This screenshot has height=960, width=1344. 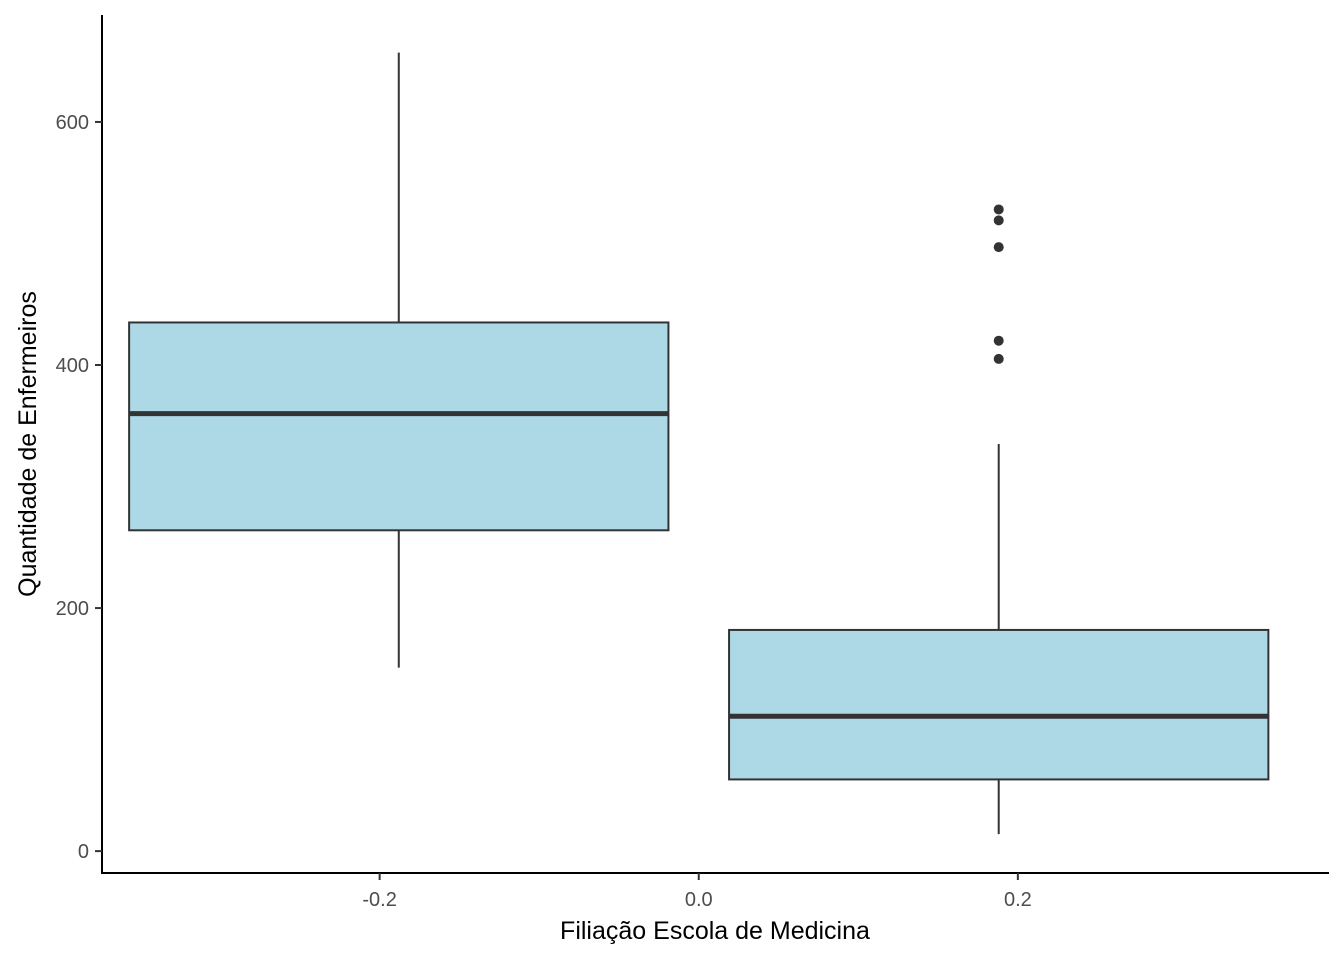 I want to click on y-axis-title: Quantidade de Enfermeiros, so click(x=28, y=444).